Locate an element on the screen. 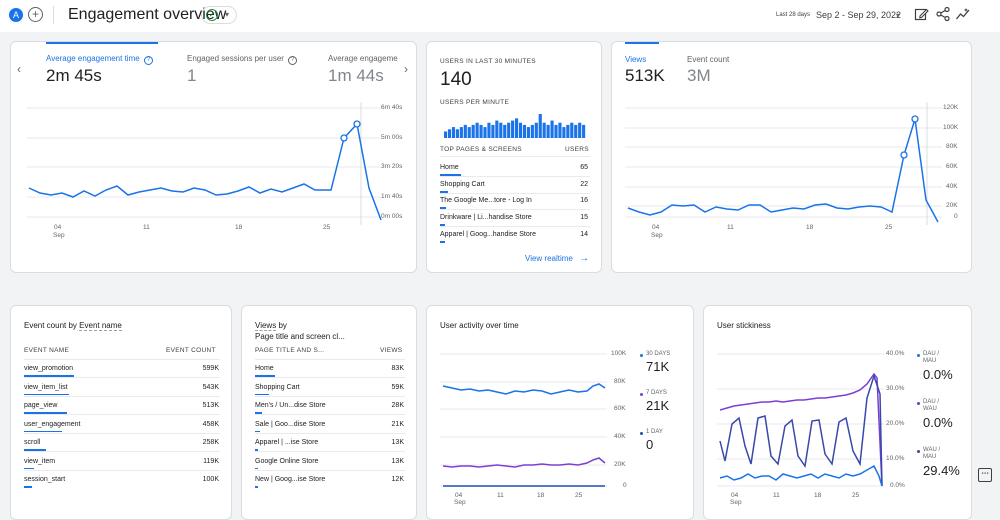  y-tick: 80K is located at coordinates (952, 146).